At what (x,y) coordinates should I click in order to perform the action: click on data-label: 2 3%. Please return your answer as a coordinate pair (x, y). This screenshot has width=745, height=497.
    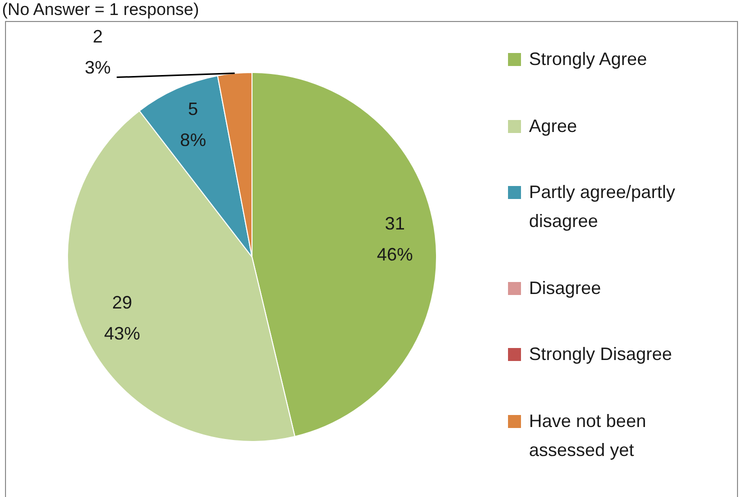
    Looking at the image, I should click on (97, 52).